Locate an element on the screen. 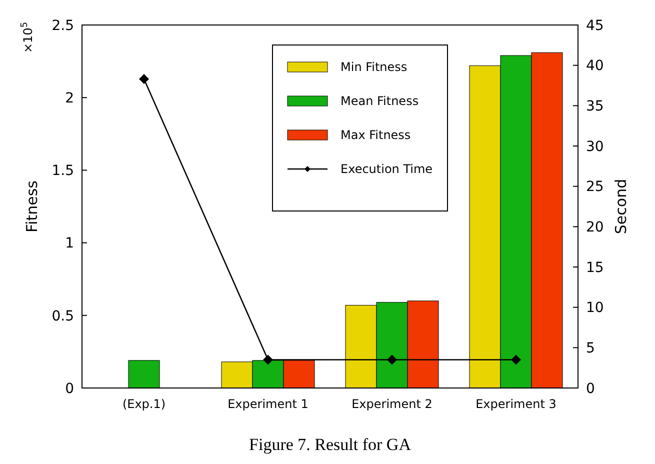  y-tick-label: 0.5 is located at coordinates (63, 316).